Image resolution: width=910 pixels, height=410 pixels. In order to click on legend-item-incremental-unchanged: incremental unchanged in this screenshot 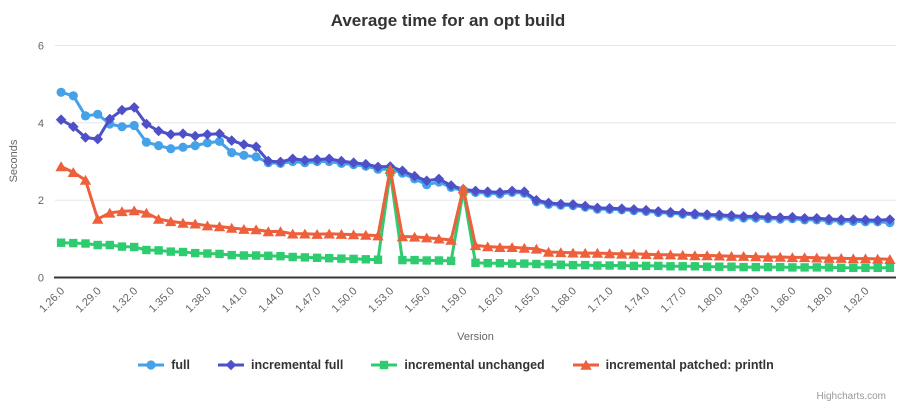, I will do `click(457, 365)`.